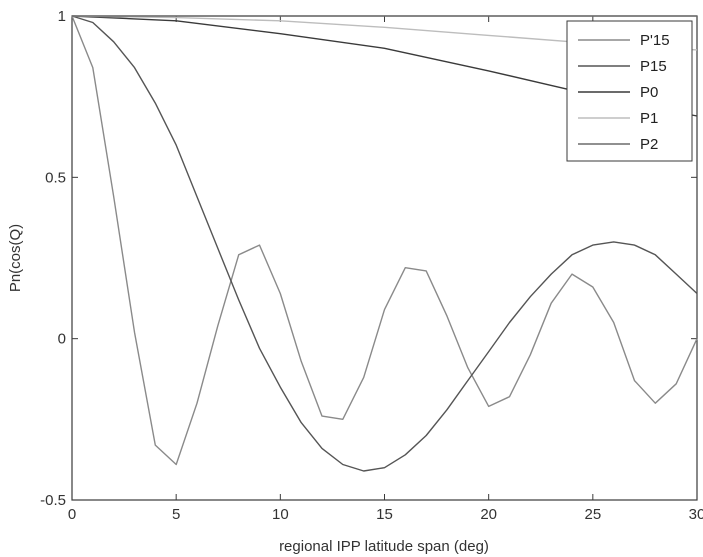 The width and height of the screenshot is (703, 557). Describe the element at coordinates (55, 177) in the screenshot. I see `y-tick-label: 0.5` at that location.